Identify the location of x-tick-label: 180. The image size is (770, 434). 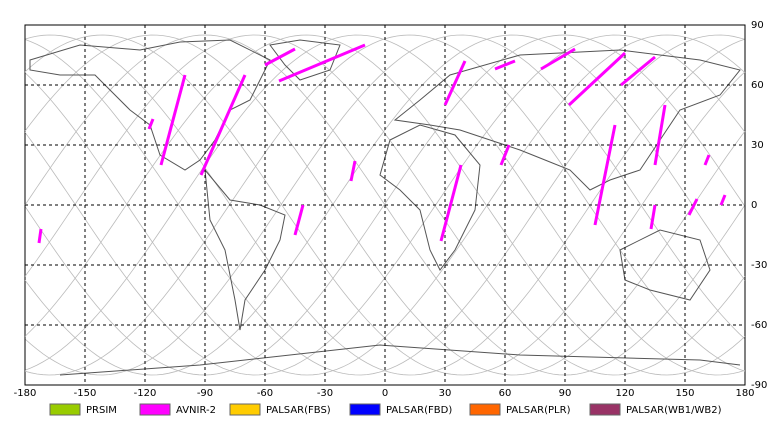
(744, 393).